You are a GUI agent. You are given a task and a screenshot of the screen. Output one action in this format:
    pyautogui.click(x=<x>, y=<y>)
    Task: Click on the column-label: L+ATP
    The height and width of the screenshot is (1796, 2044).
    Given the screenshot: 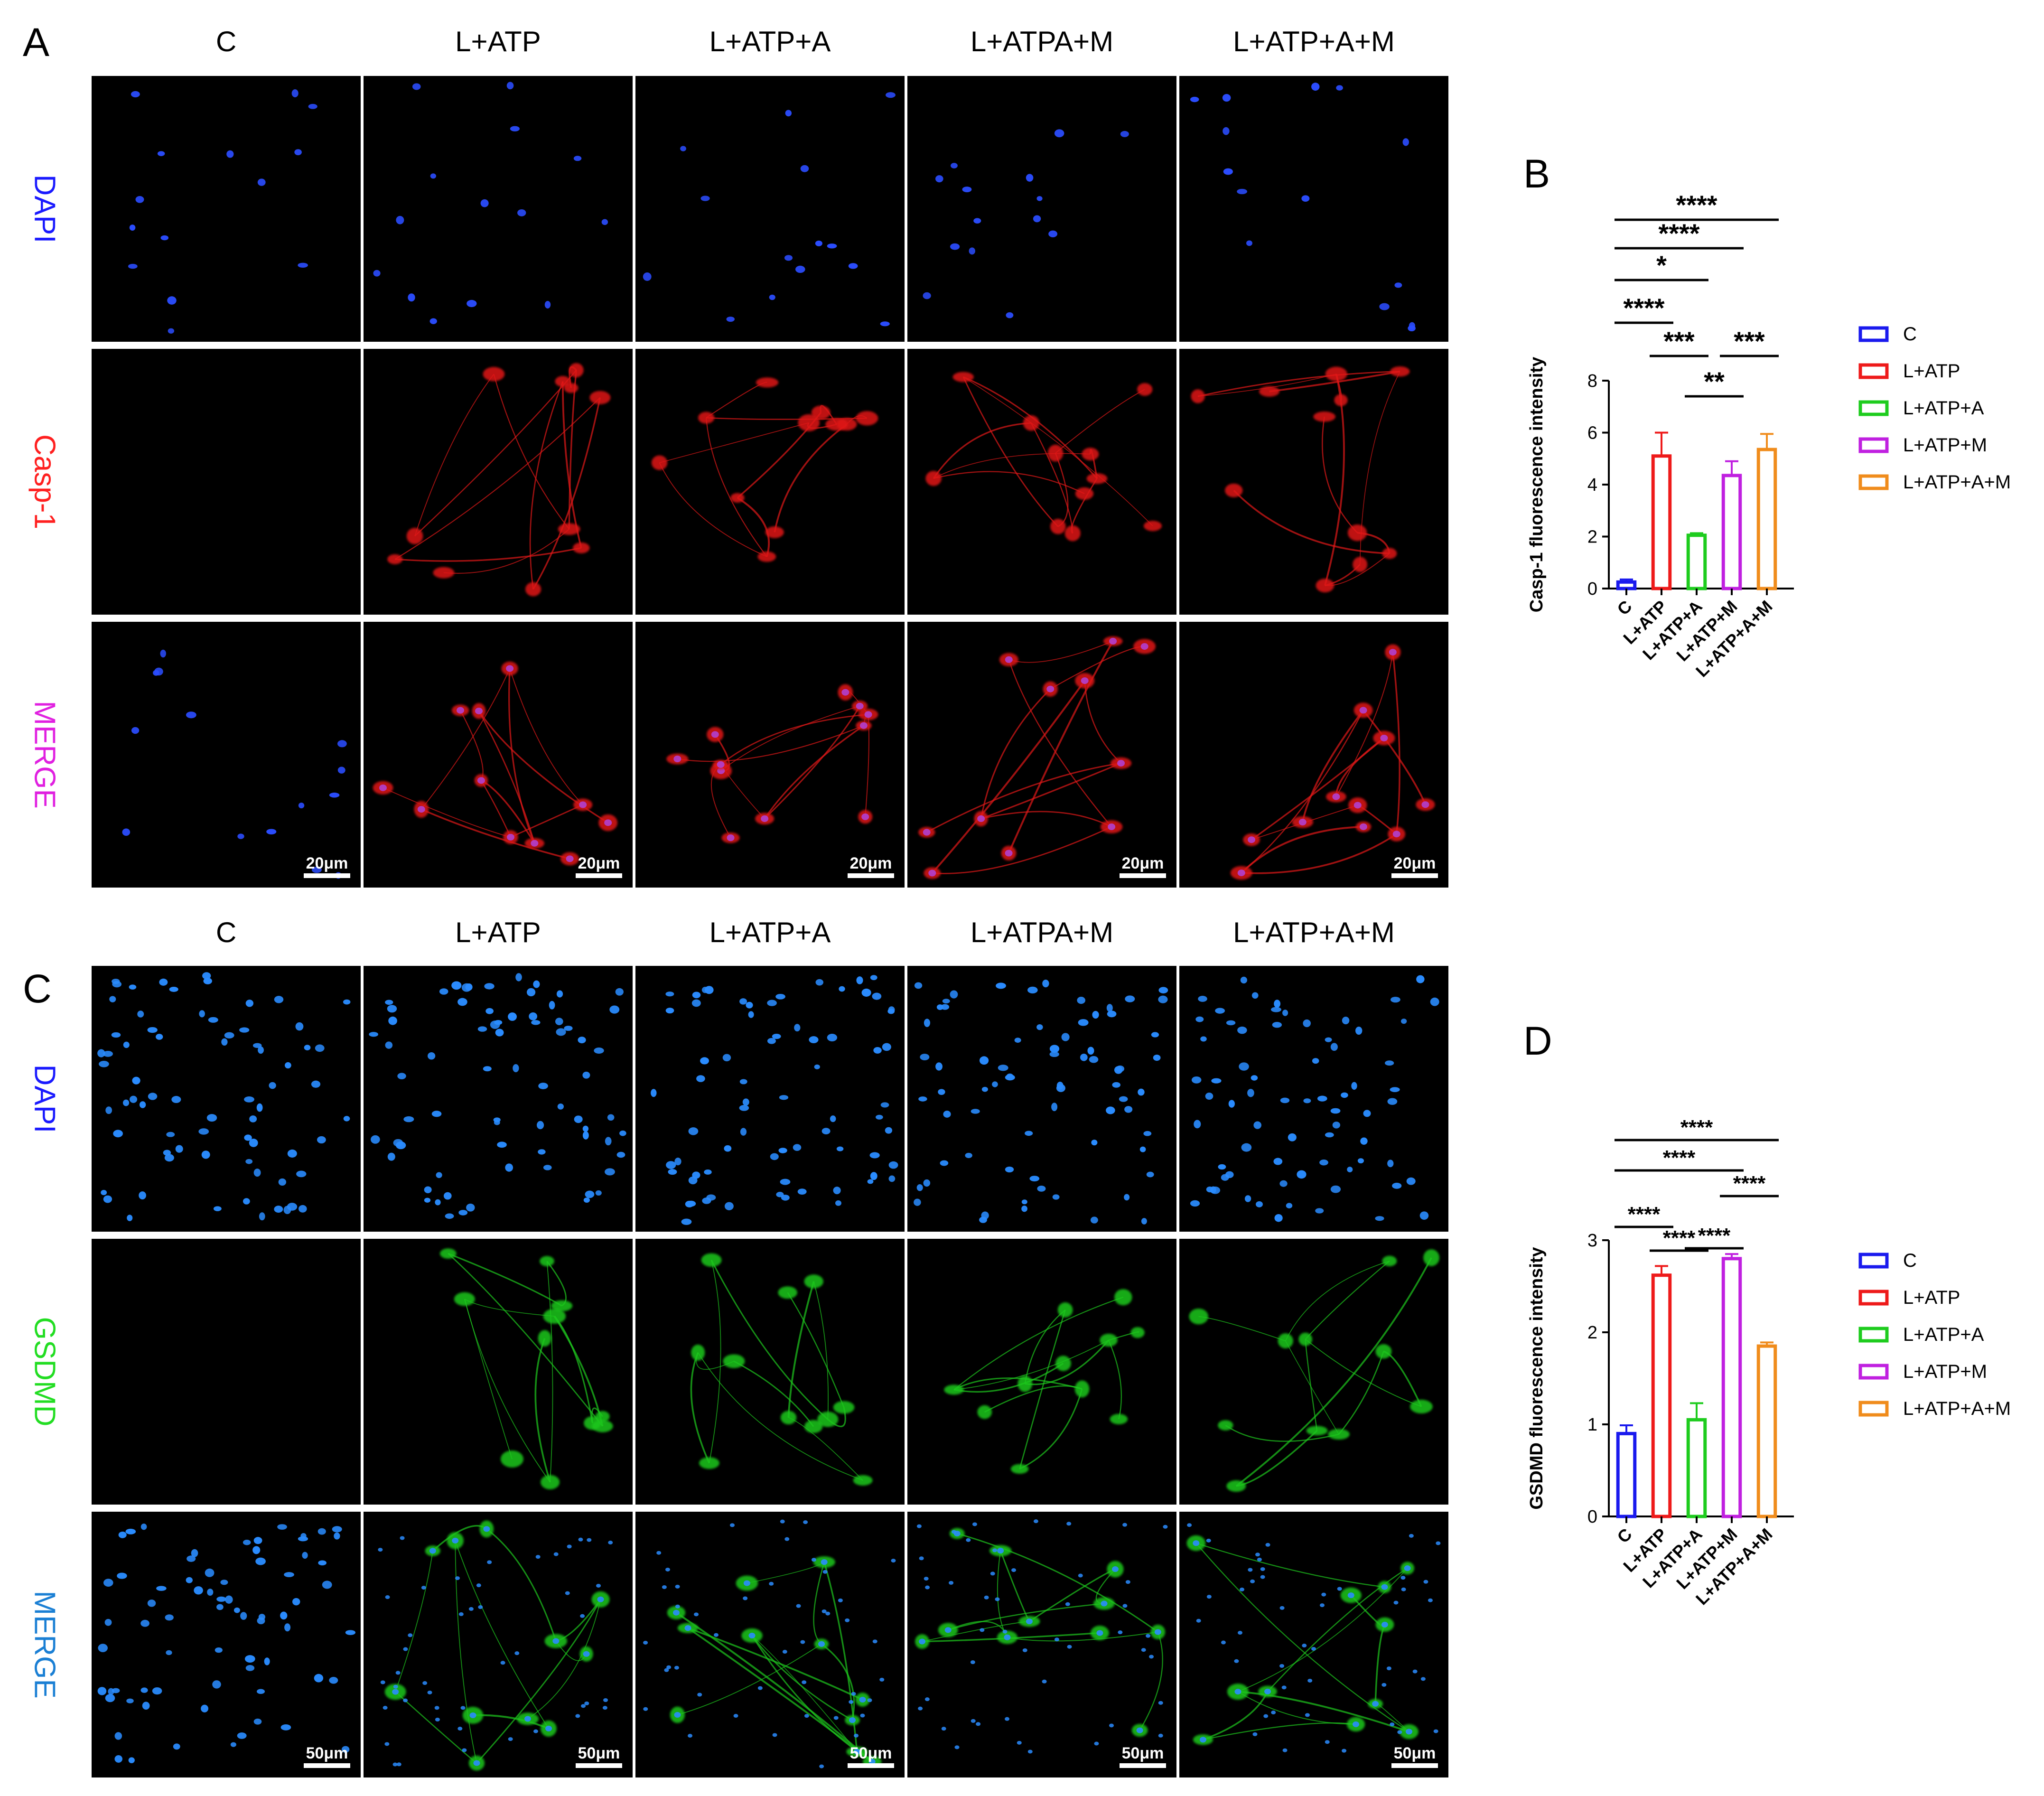 What is the action you would take?
    pyautogui.click(x=498, y=41)
    